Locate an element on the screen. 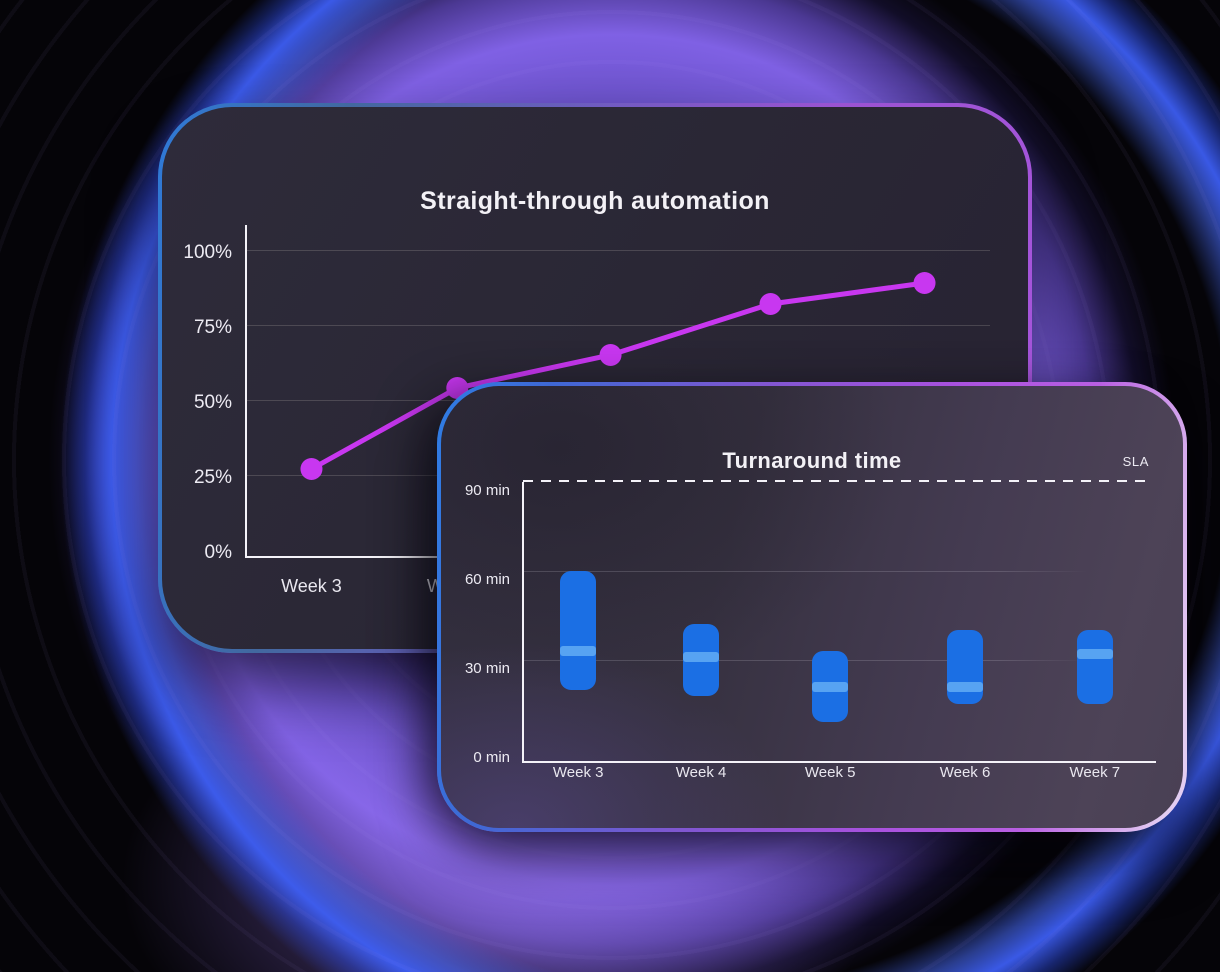  turnaround-x-axis-line is located at coordinates (839, 762).